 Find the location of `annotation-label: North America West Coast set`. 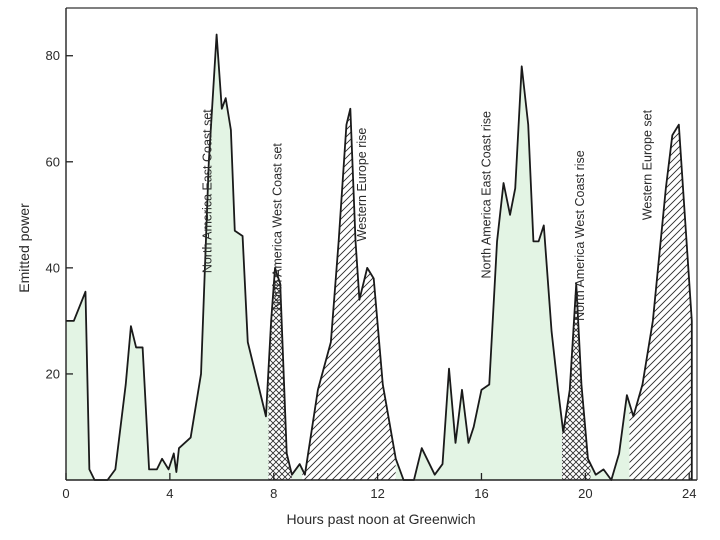

annotation-label: North America West Coast set is located at coordinates (278, 227).